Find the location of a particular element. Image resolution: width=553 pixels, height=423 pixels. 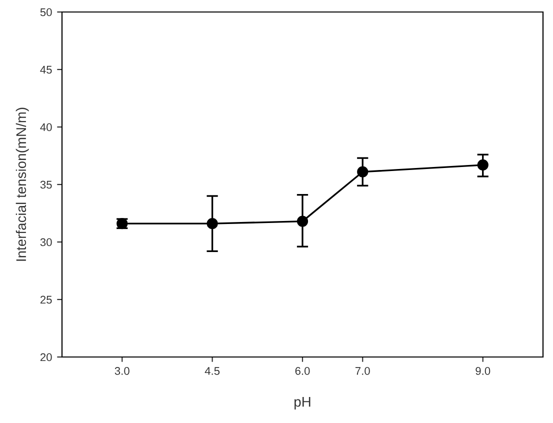

x-tick-label: 6.0 is located at coordinates (302, 371).